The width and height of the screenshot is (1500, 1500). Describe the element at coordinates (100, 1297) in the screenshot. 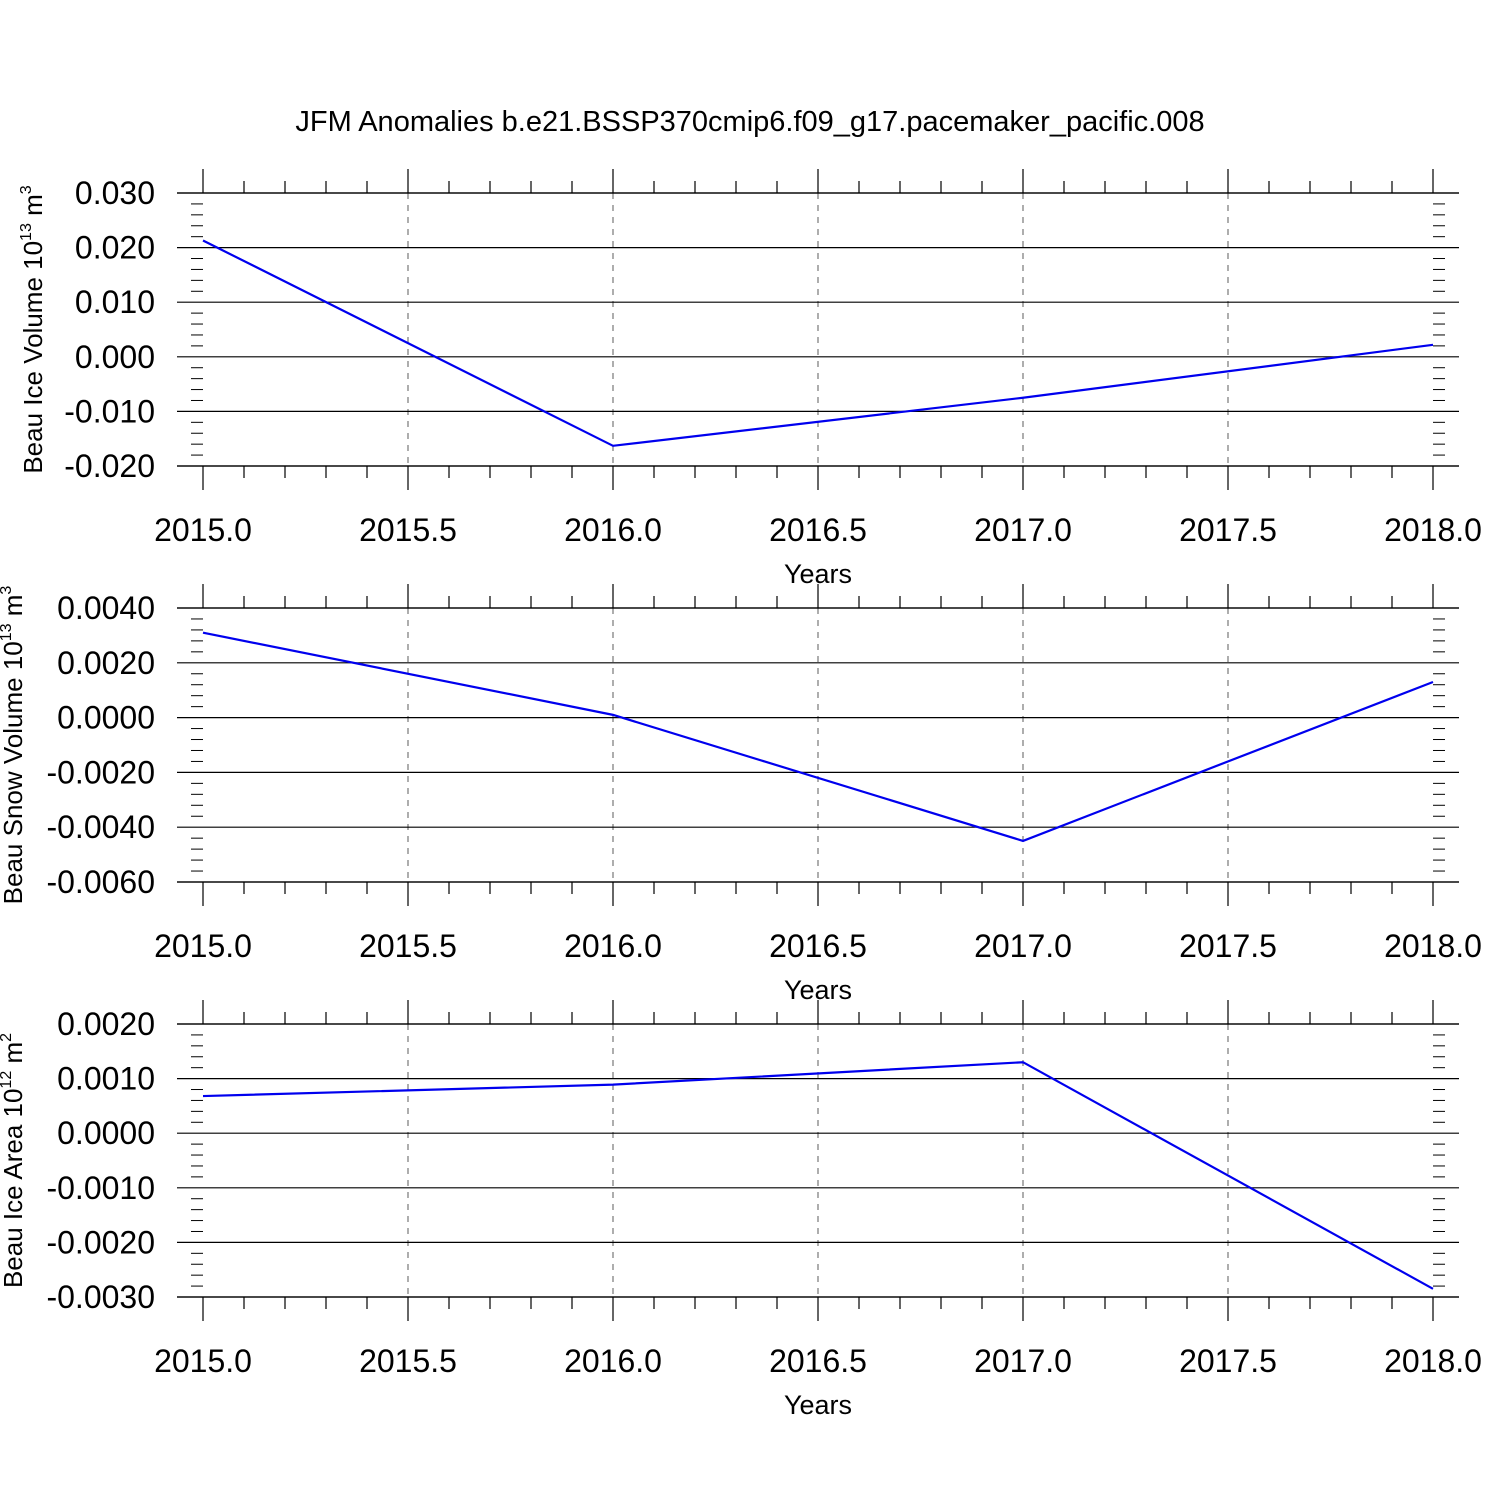

I see `y-tick-label: -0.0030` at that location.